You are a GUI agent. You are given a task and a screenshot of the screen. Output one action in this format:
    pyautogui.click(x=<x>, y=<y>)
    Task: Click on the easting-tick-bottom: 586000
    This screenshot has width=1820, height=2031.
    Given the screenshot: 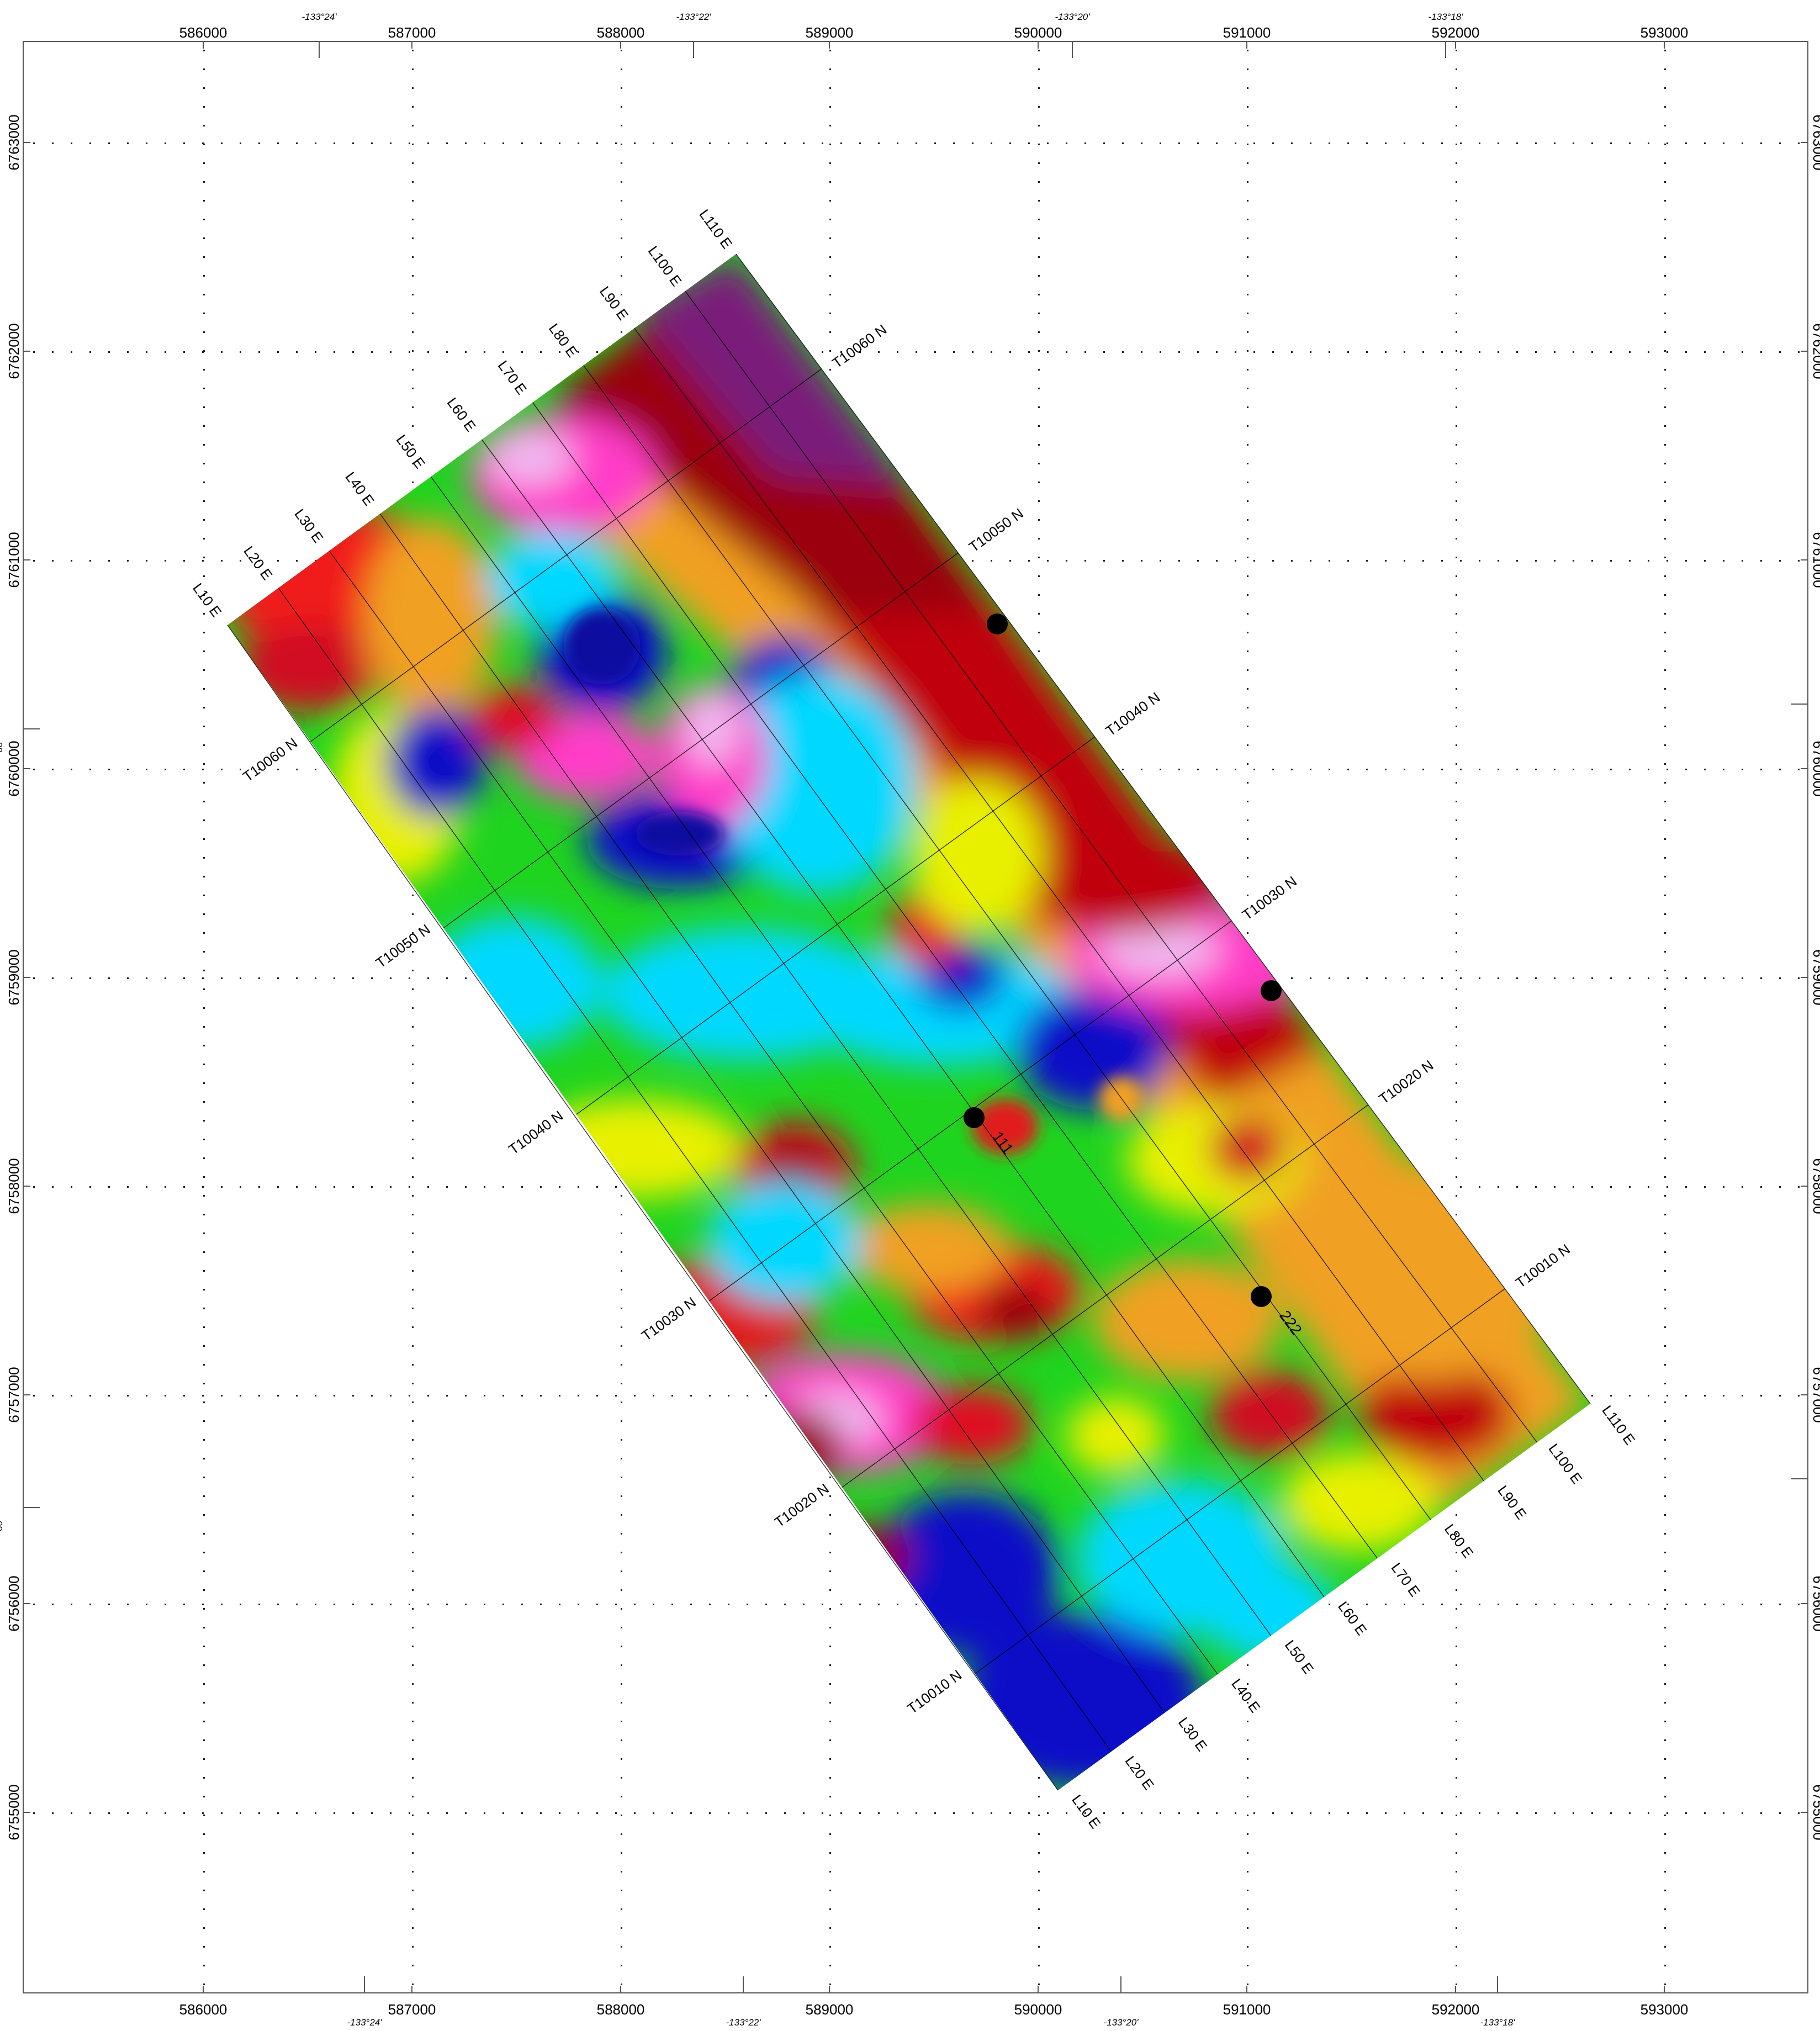 What is the action you would take?
    pyautogui.click(x=203, y=2009)
    